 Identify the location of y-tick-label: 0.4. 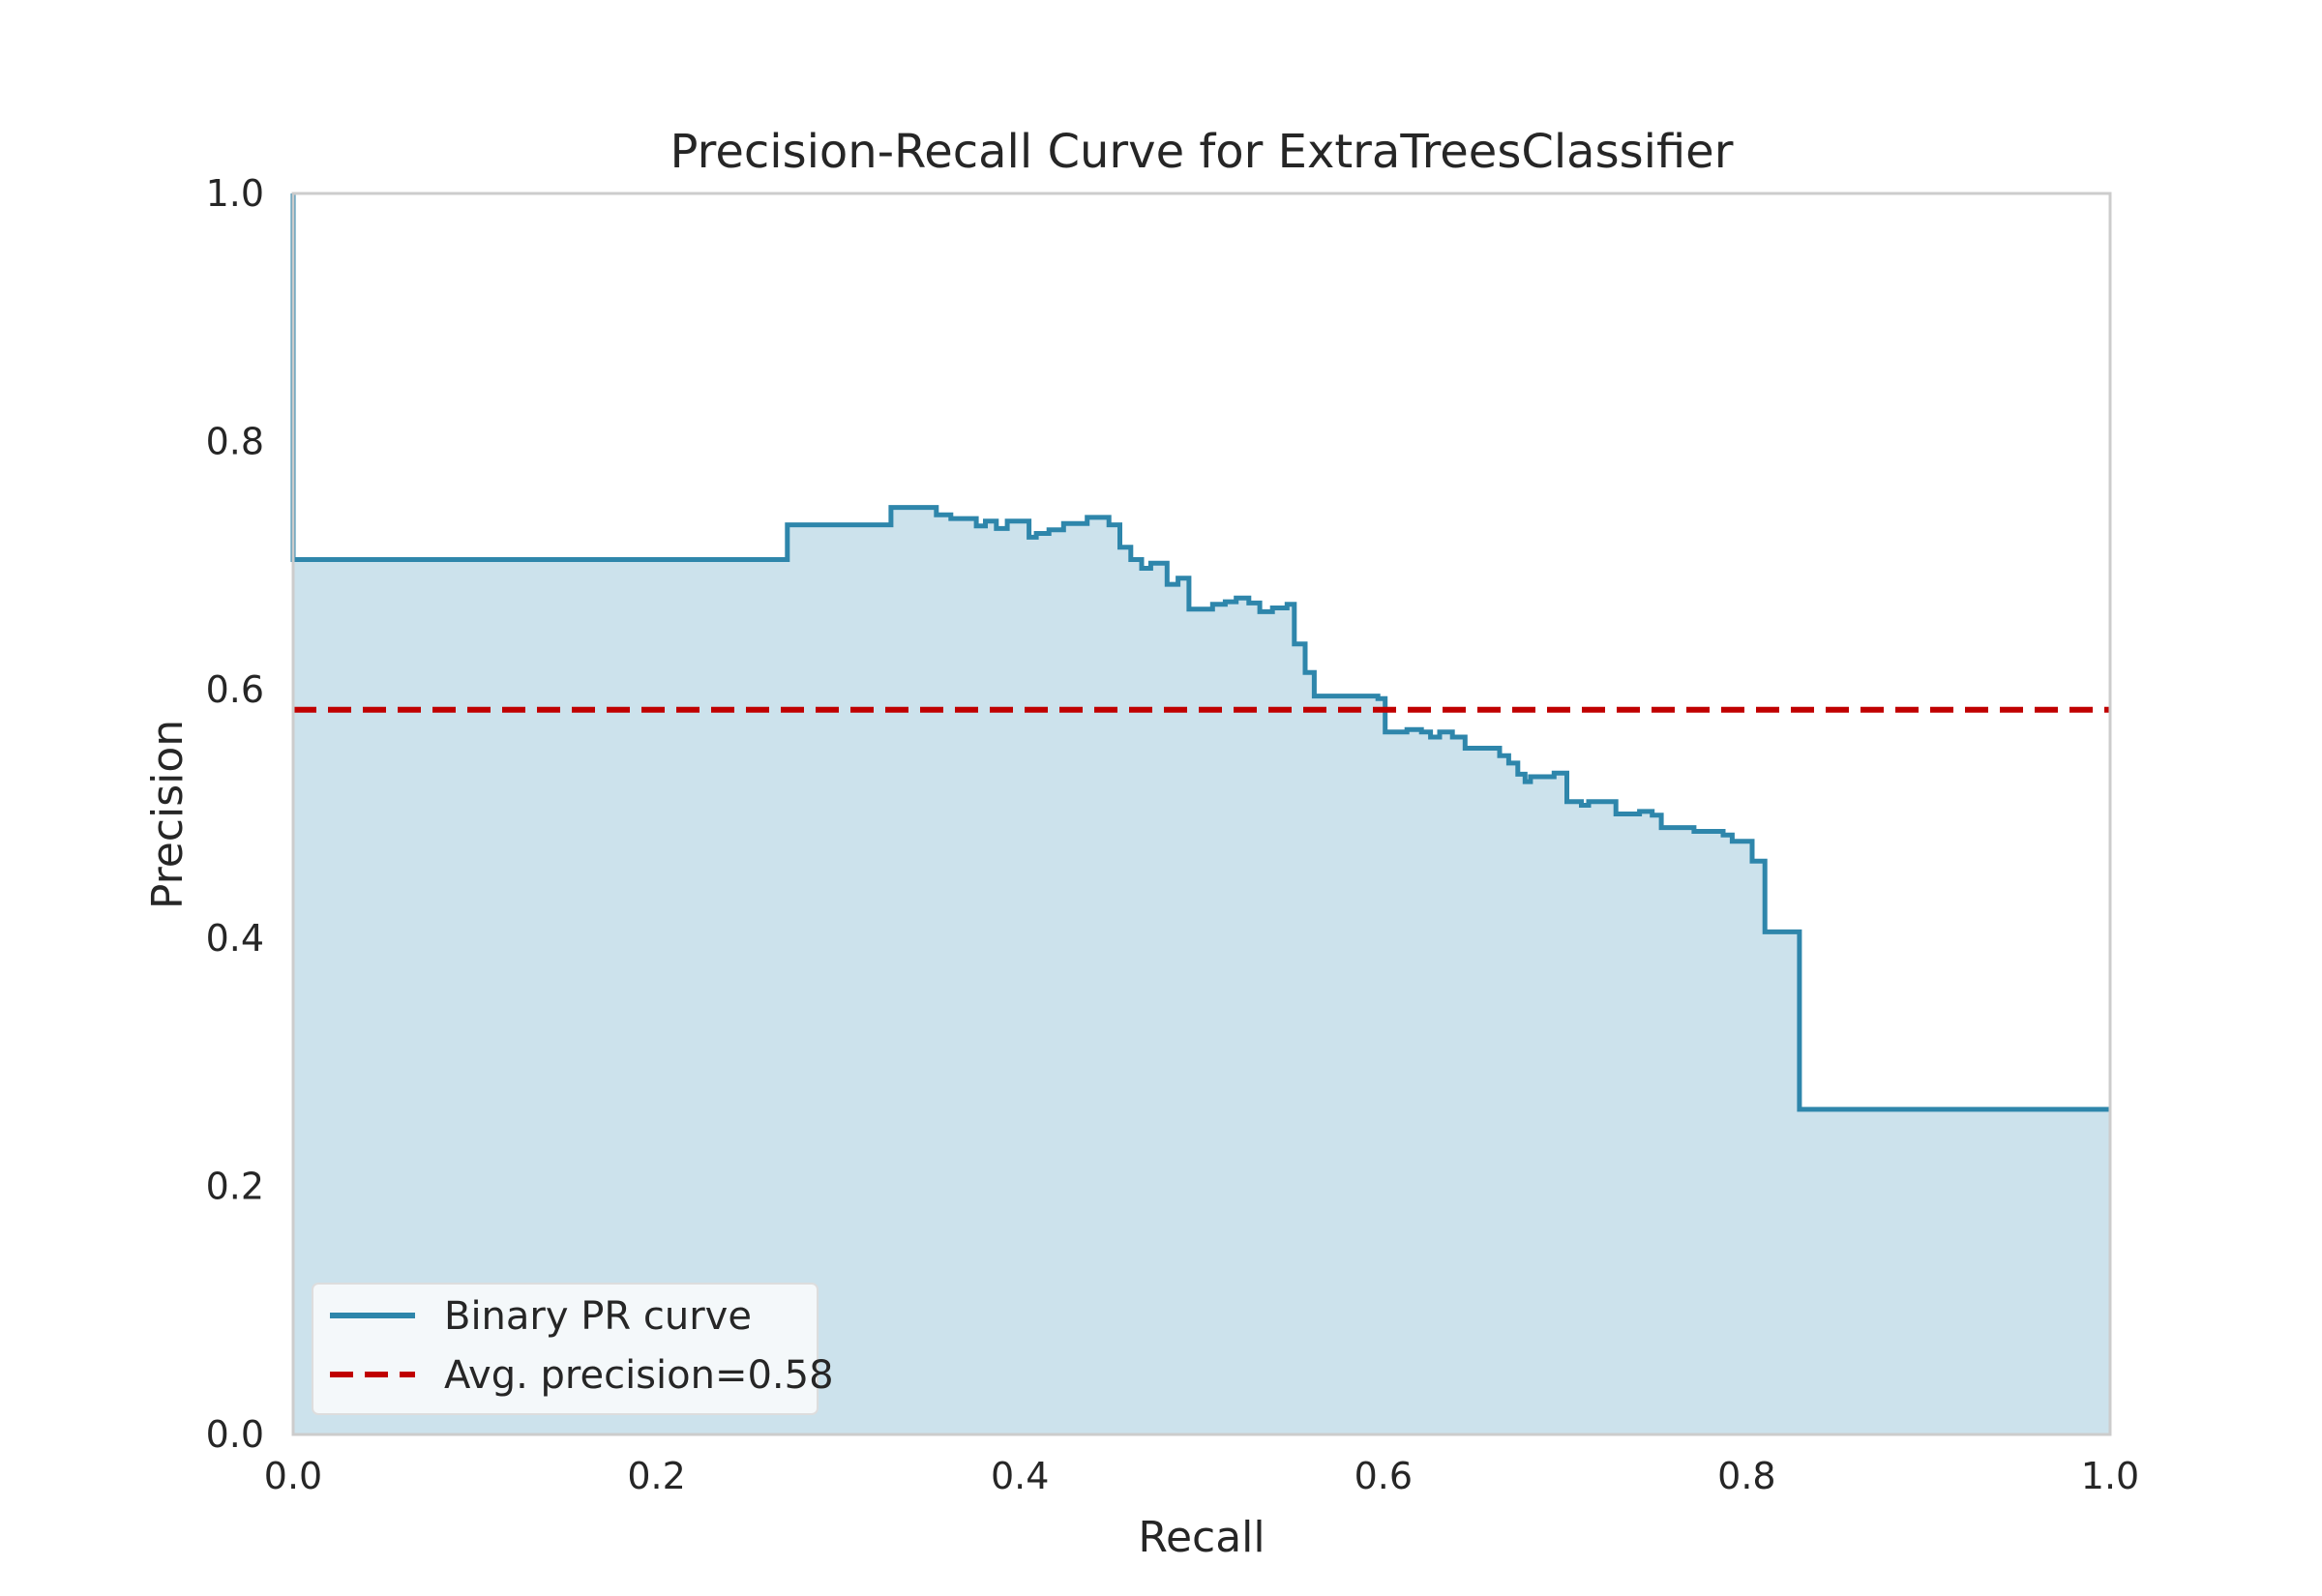
(235, 938).